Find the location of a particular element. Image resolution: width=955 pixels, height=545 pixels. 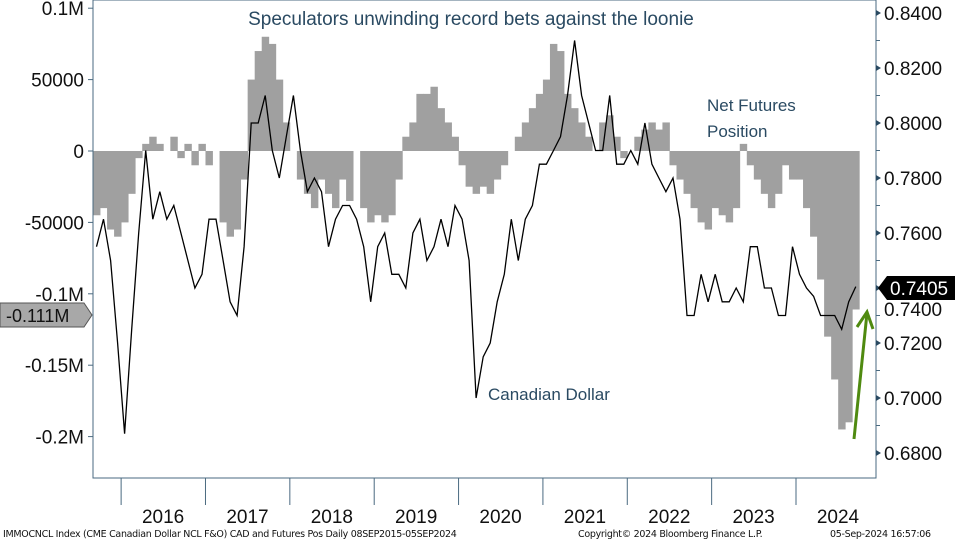

right-tick-label: 0.7000 is located at coordinates (913, 399).